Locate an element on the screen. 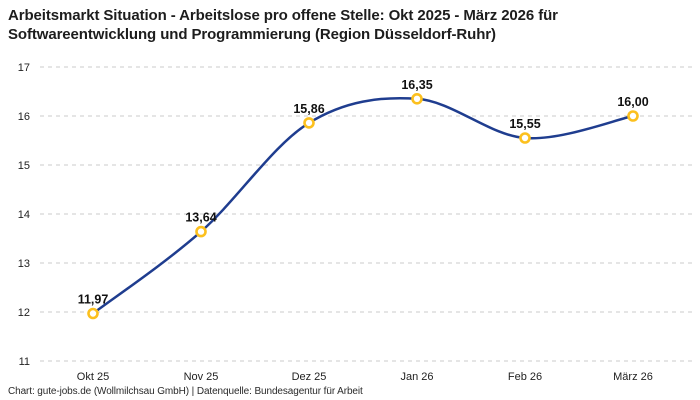 The width and height of the screenshot is (700, 400). x-axis-label: Jan 26 is located at coordinates (416, 377).